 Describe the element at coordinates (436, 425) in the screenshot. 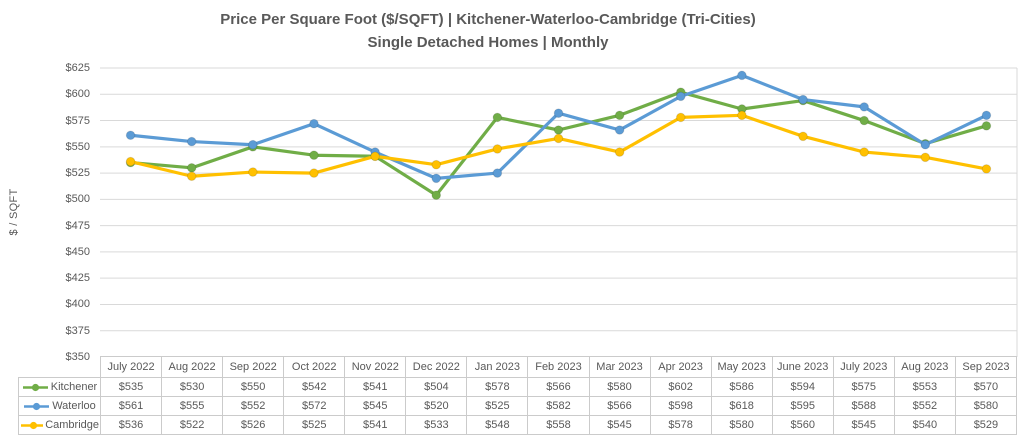

I see `value-cell-cambridge: $533` at that location.